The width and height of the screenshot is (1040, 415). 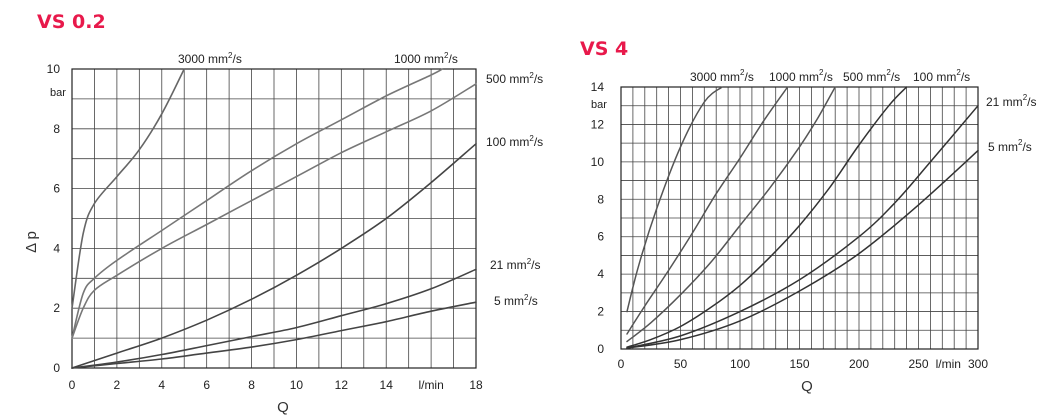 What do you see at coordinates (599, 105) in the screenshot?
I see `vs4-y-unit: bar` at bounding box center [599, 105].